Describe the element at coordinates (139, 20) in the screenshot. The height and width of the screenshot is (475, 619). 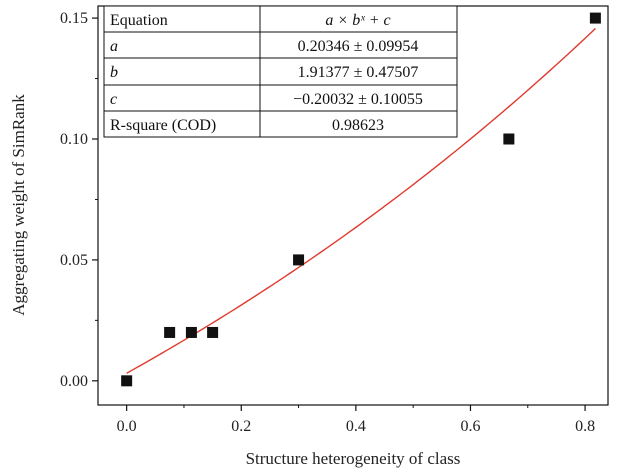
I see `fit-table-label-equation: Equation` at that location.